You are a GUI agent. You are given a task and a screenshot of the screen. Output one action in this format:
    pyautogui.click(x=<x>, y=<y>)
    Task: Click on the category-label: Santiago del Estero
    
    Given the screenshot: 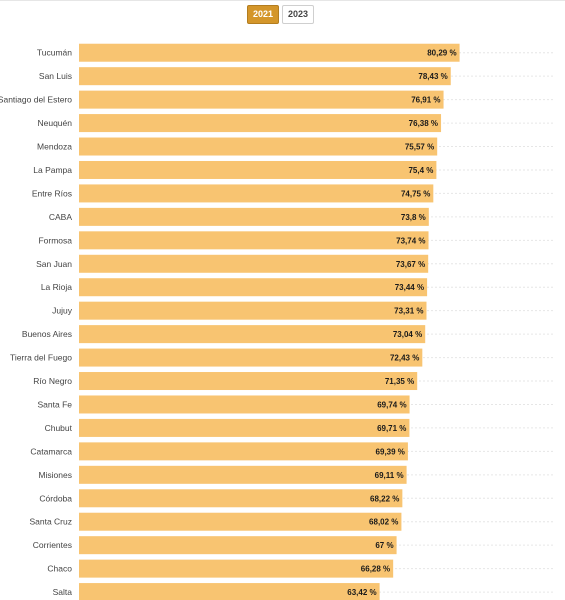 What is the action you would take?
    pyautogui.click(x=36, y=100)
    